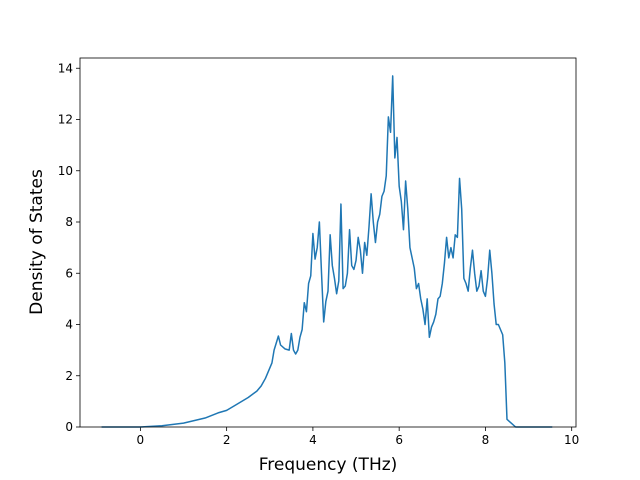 The width and height of the screenshot is (640, 480). Describe the element at coordinates (69, 222) in the screenshot. I see `y-tick-label: 8` at that location.